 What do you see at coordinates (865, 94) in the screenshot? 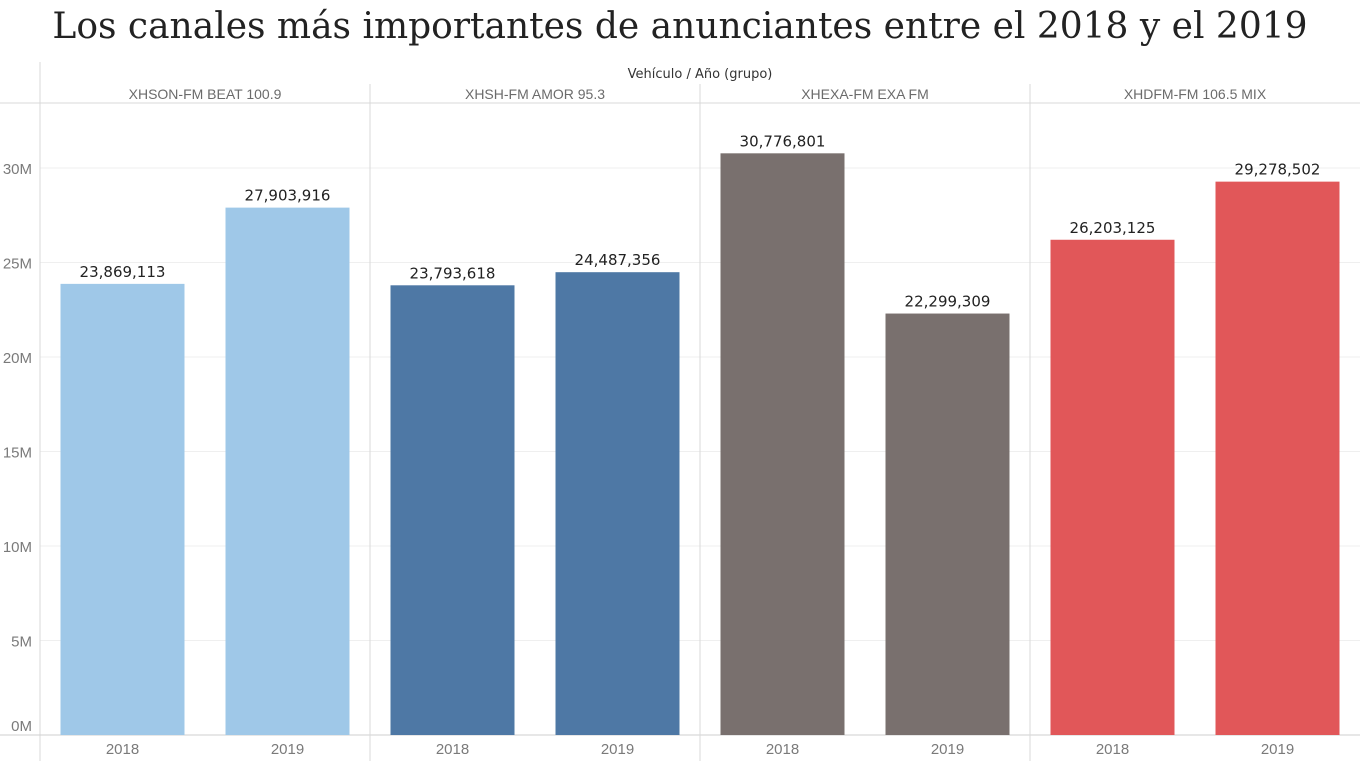
I see `group-label: XHEXA-FM EXA FM` at bounding box center [865, 94].